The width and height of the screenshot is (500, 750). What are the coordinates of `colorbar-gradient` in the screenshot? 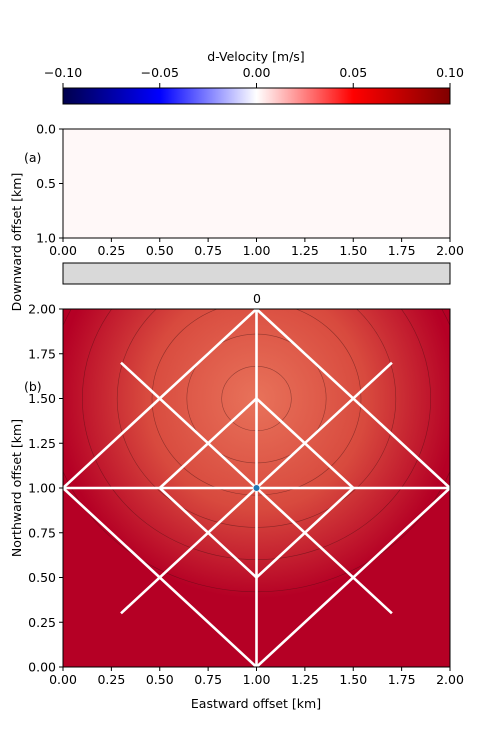 It's located at (256, 96).